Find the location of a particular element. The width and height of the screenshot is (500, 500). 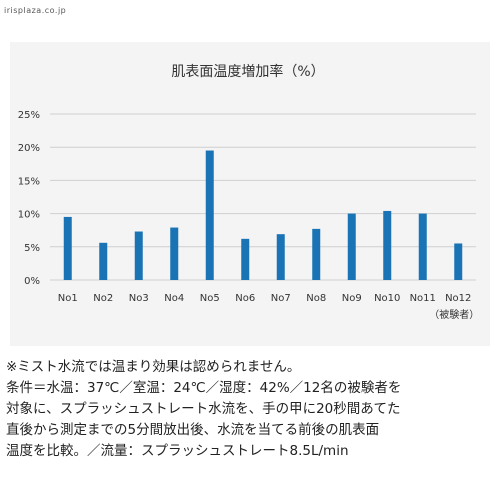

bar-no5 is located at coordinates (209, 215).